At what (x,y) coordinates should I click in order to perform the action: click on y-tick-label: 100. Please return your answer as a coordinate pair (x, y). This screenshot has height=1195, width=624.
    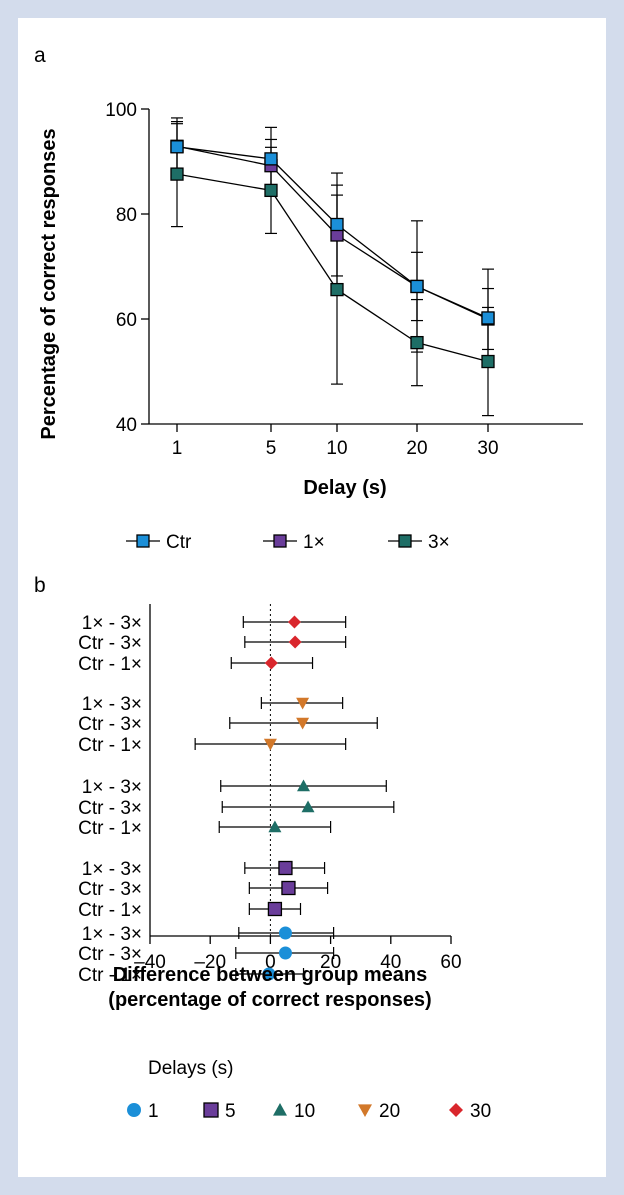
    Looking at the image, I should click on (121, 110).